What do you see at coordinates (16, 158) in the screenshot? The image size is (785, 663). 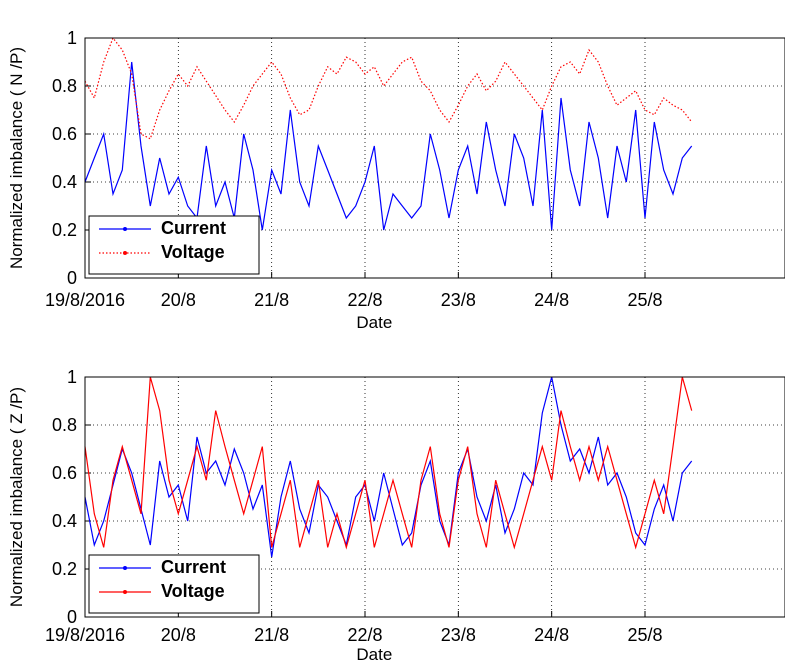 I see `y-axis-label: Normalized imbalance ( N /P)` at bounding box center [16, 158].